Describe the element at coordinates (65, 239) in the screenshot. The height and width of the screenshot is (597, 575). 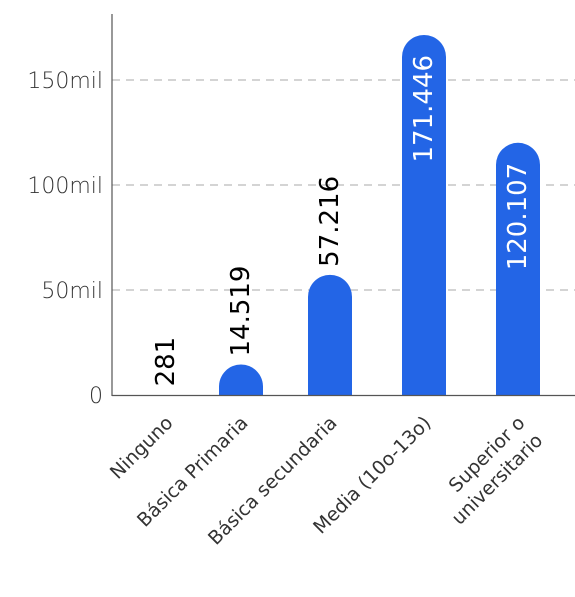
I see `y-tick-labels: 0 50mil 100mil 150mil` at that location.